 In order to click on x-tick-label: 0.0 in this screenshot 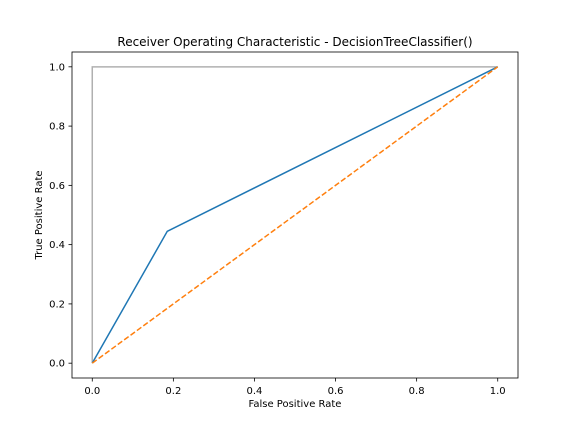, I will do `click(92, 391)`.